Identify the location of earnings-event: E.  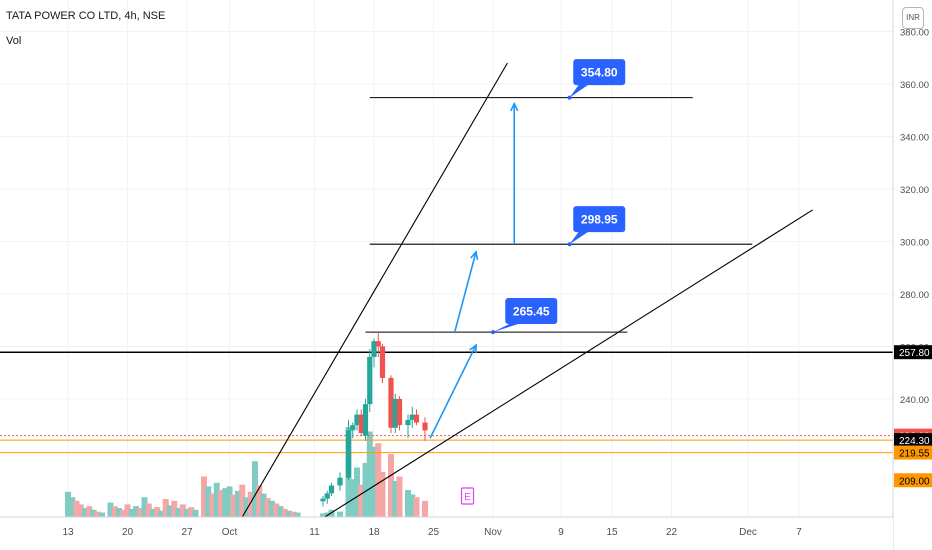
(467, 496).